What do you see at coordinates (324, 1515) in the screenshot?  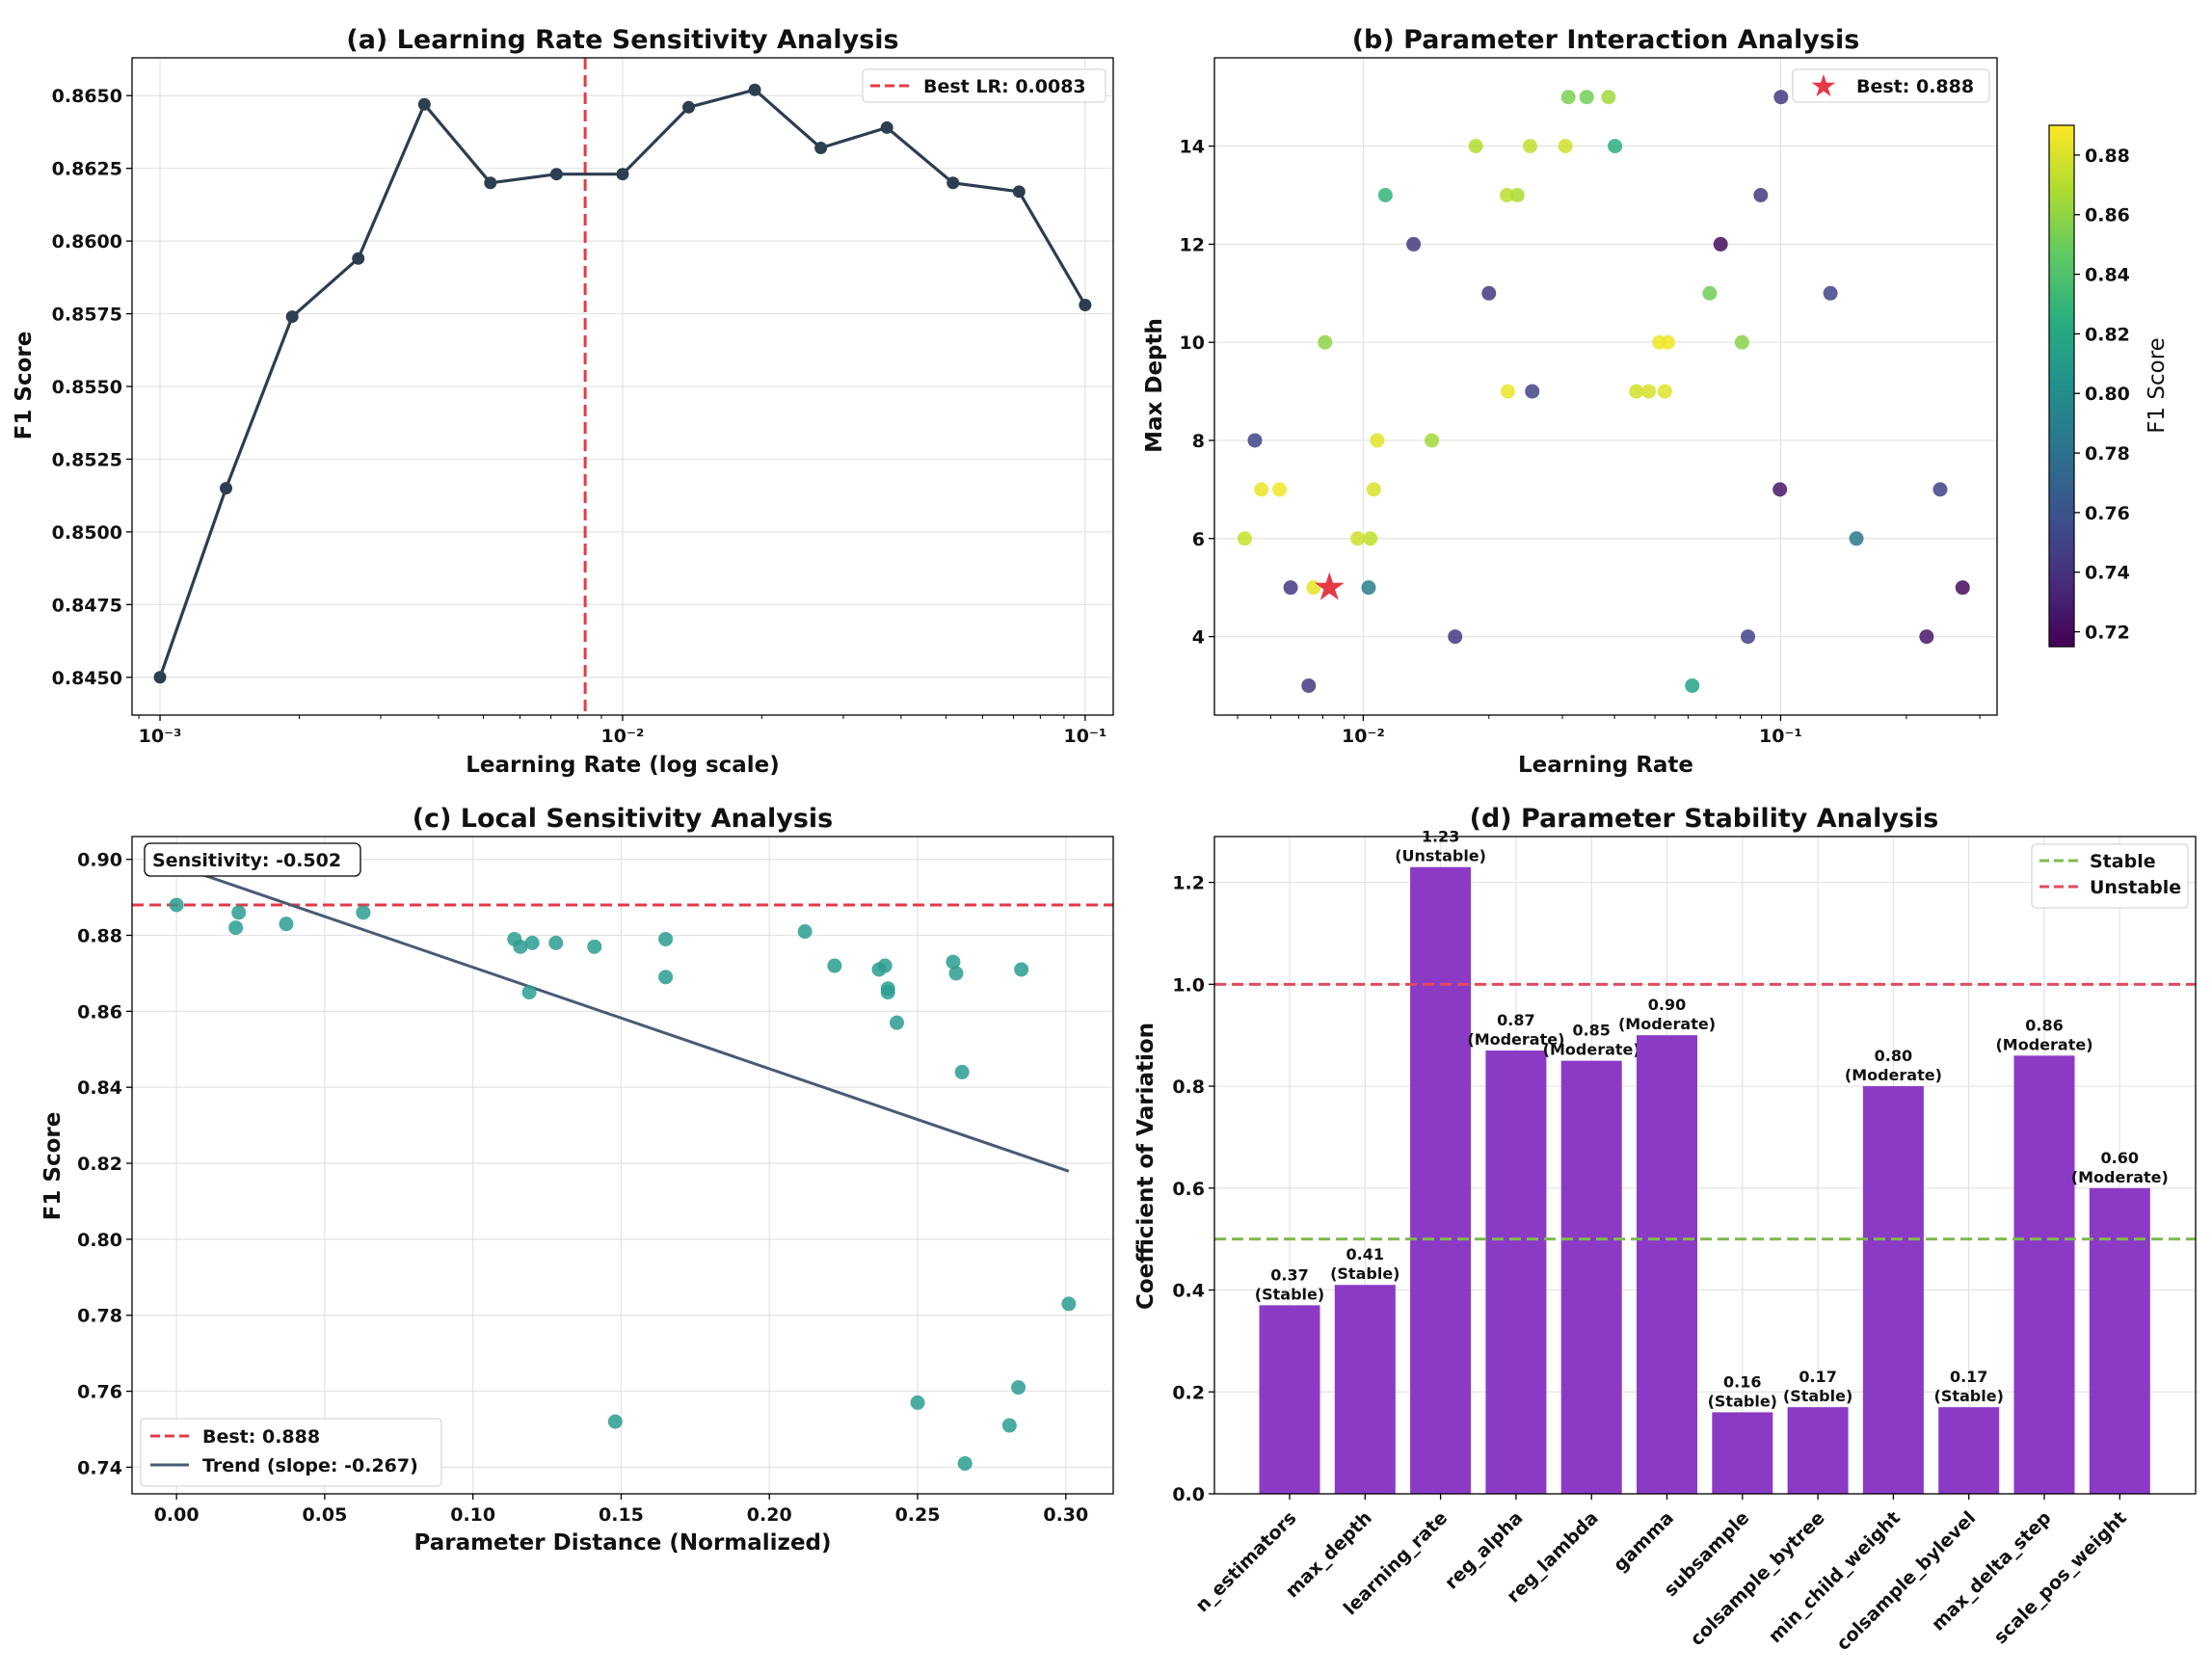 I see `x-tick-label: 0.05` at bounding box center [324, 1515].